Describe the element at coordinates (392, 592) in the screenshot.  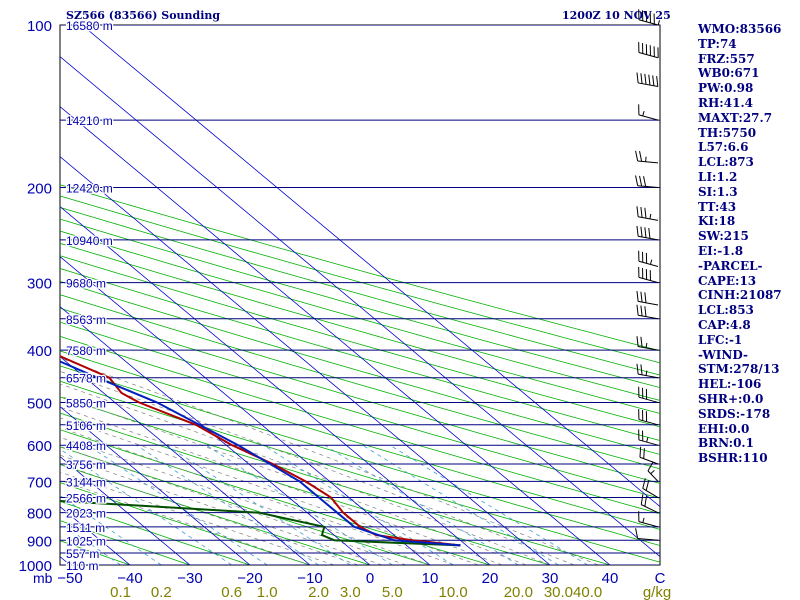
I see `mixing-ratio-label: 5.0` at that location.